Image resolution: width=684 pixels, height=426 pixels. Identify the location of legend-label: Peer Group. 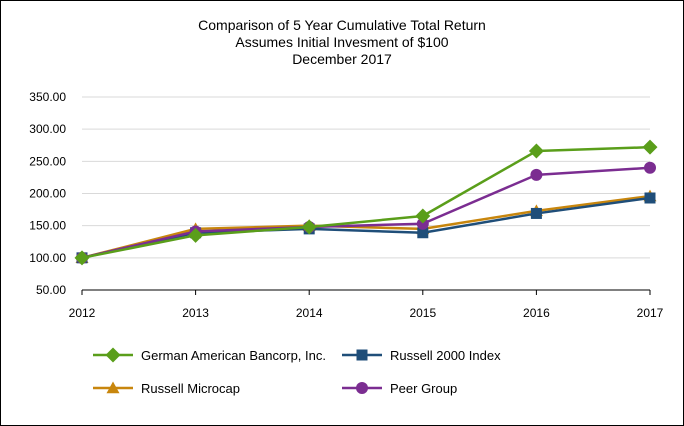
(423, 388).